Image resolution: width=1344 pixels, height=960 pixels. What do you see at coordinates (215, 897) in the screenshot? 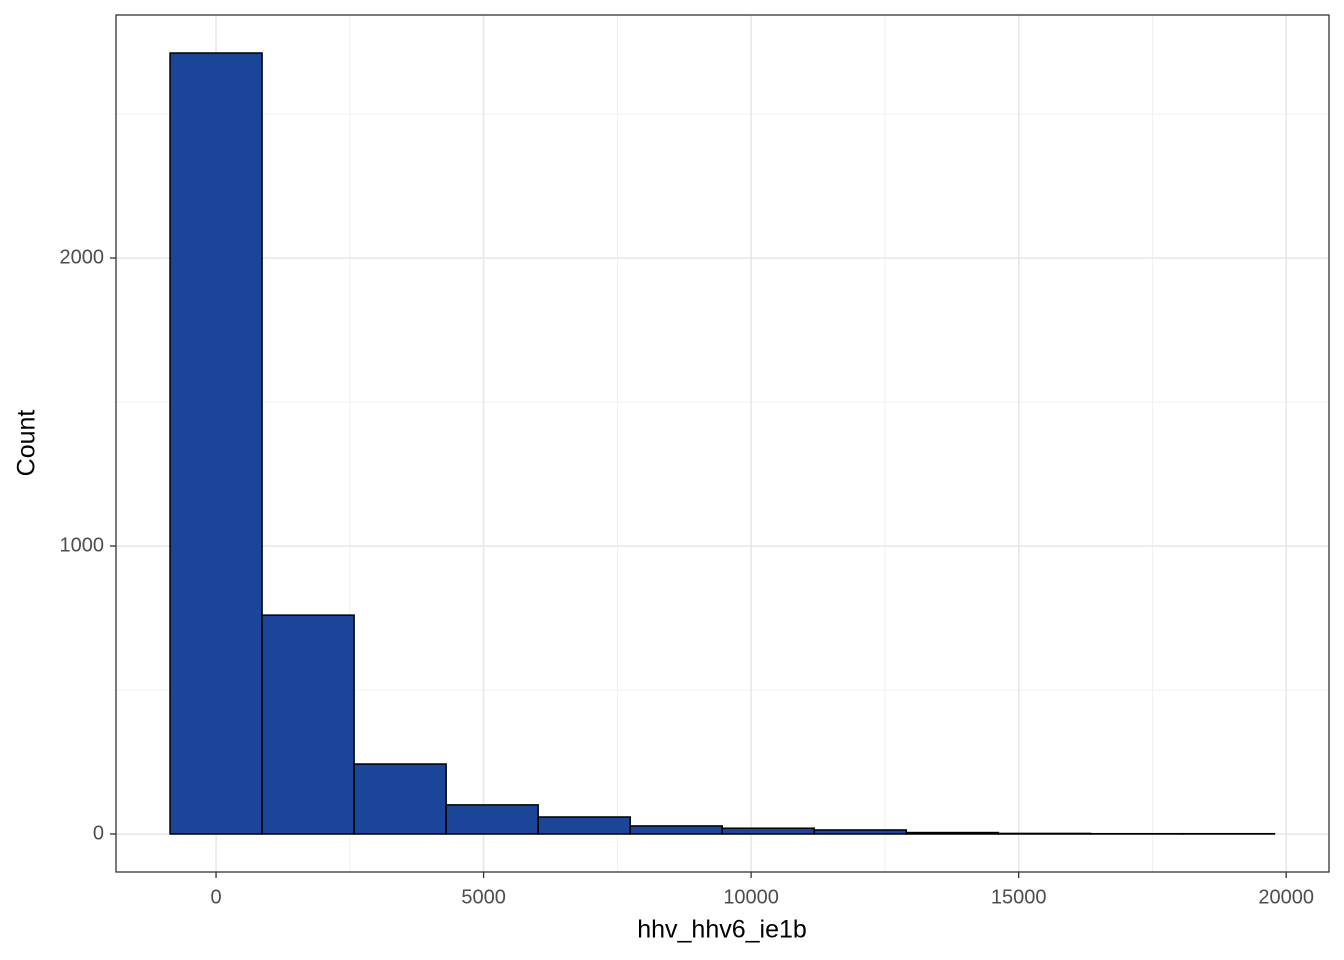
I see `x-tick-label: 0` at bounding box center [215, 897].